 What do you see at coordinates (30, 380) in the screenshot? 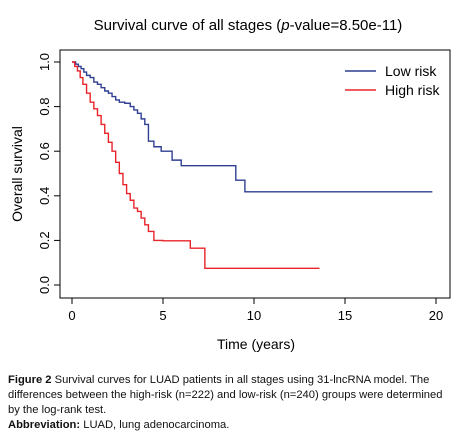
I see `figure-label: Figure 2` at bounding box center [30, 380].